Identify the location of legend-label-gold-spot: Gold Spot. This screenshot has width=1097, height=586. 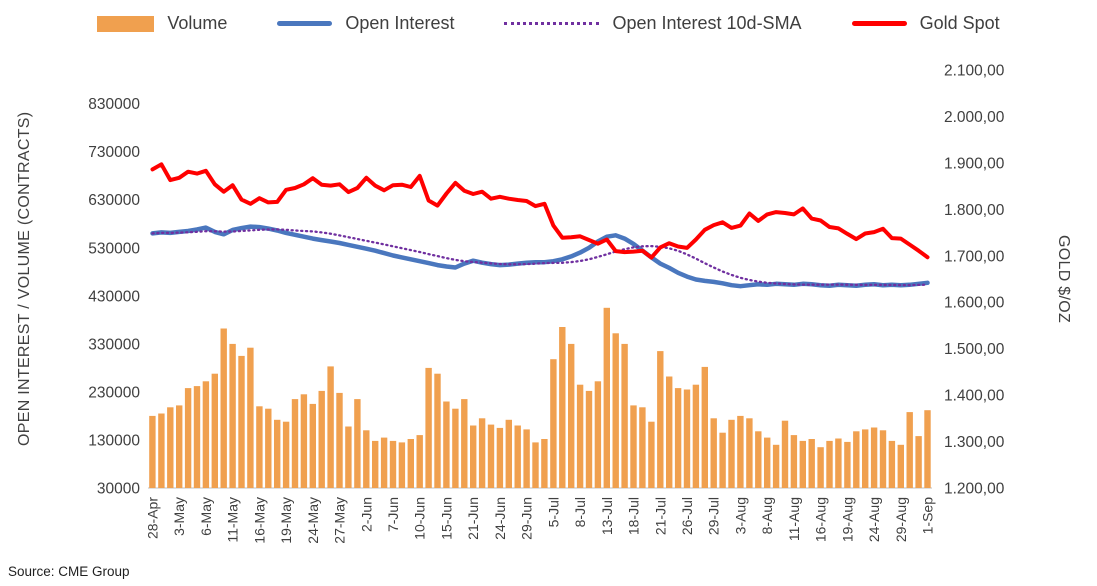
(959, 23).